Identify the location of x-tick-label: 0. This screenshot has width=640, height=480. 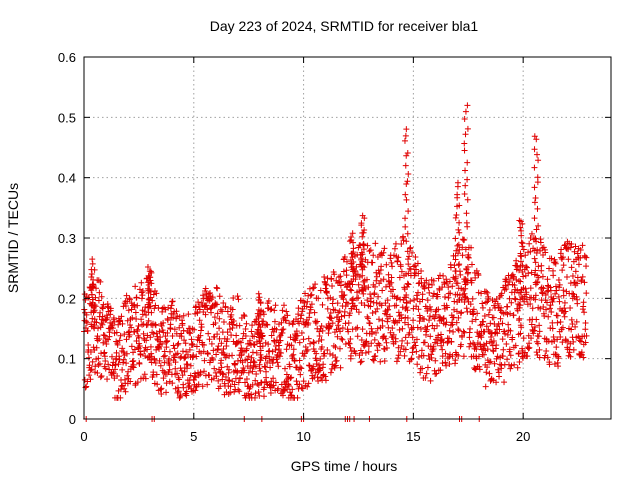
(83, 436).